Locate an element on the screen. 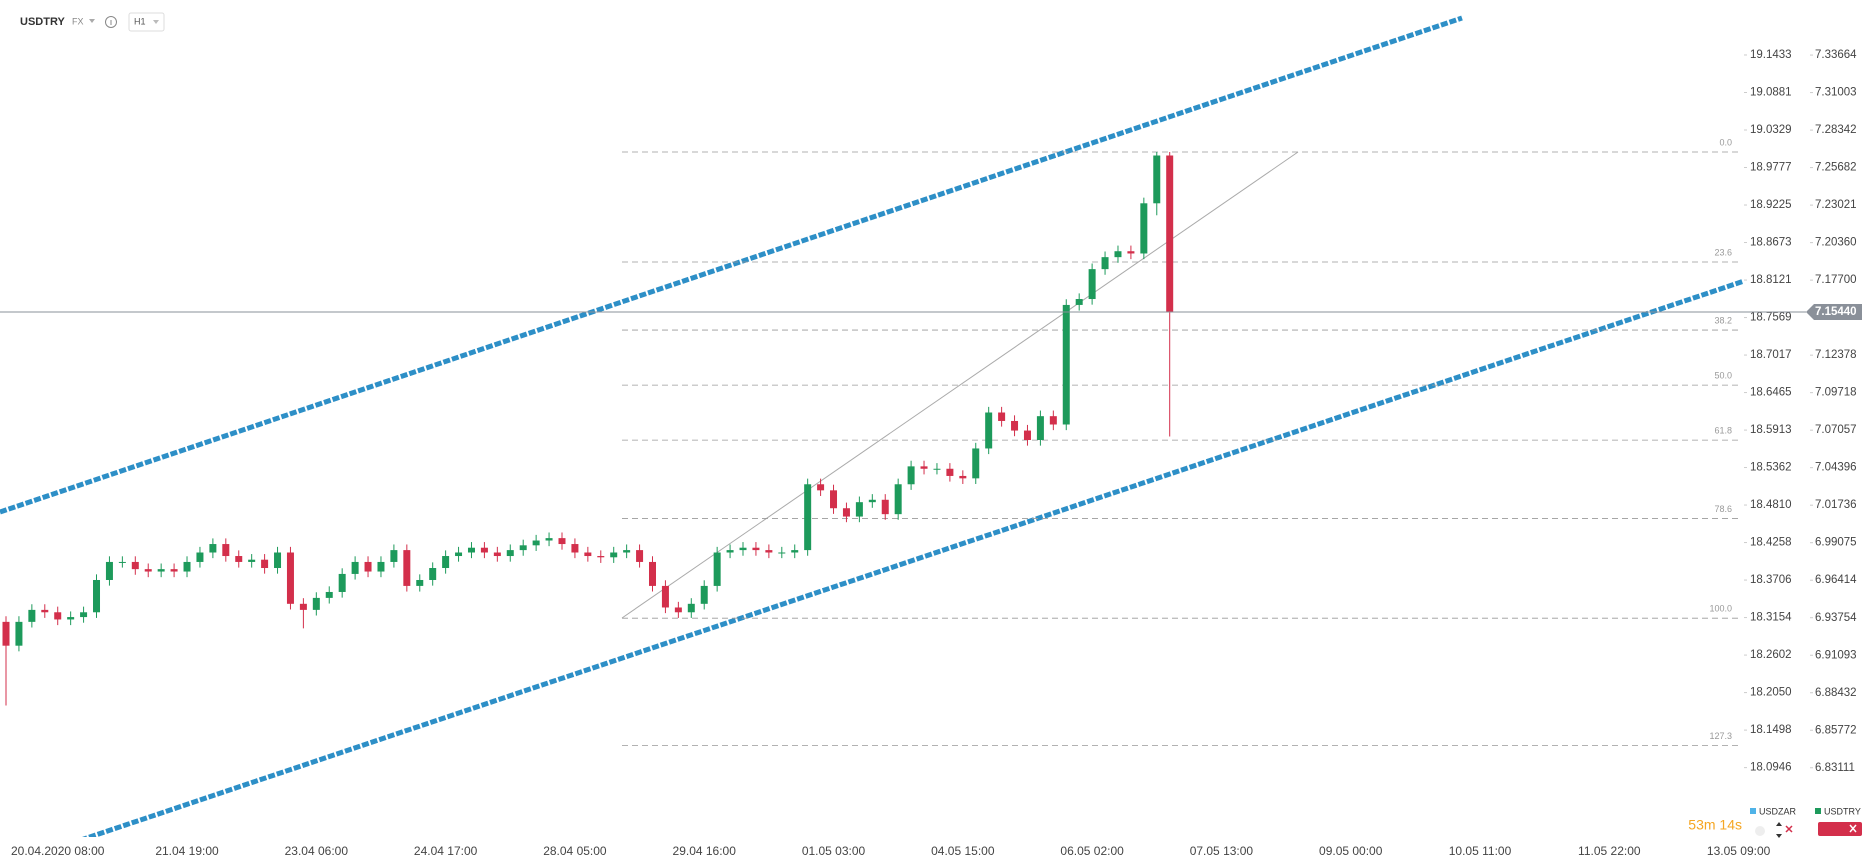  remove-icon is located at coordinates (1853, 828).